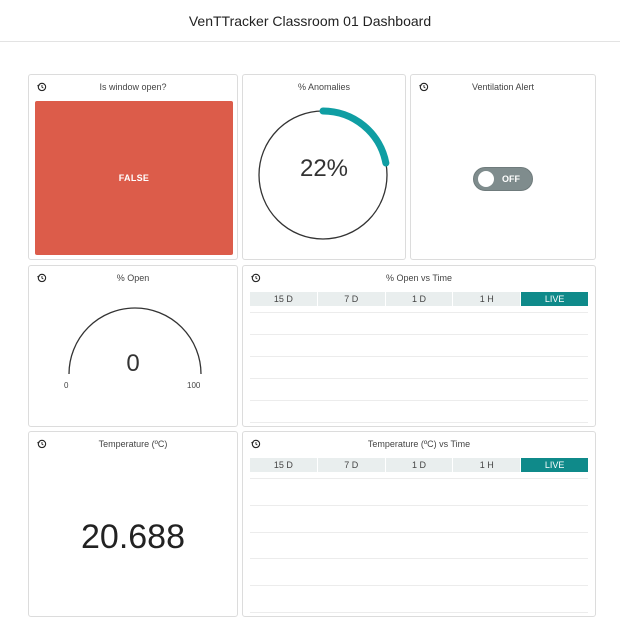 This screenshot has width=620, height=634. Describe the element at coordinates (486, 179) in the screenshot. I see `toggle-knob` at that location.